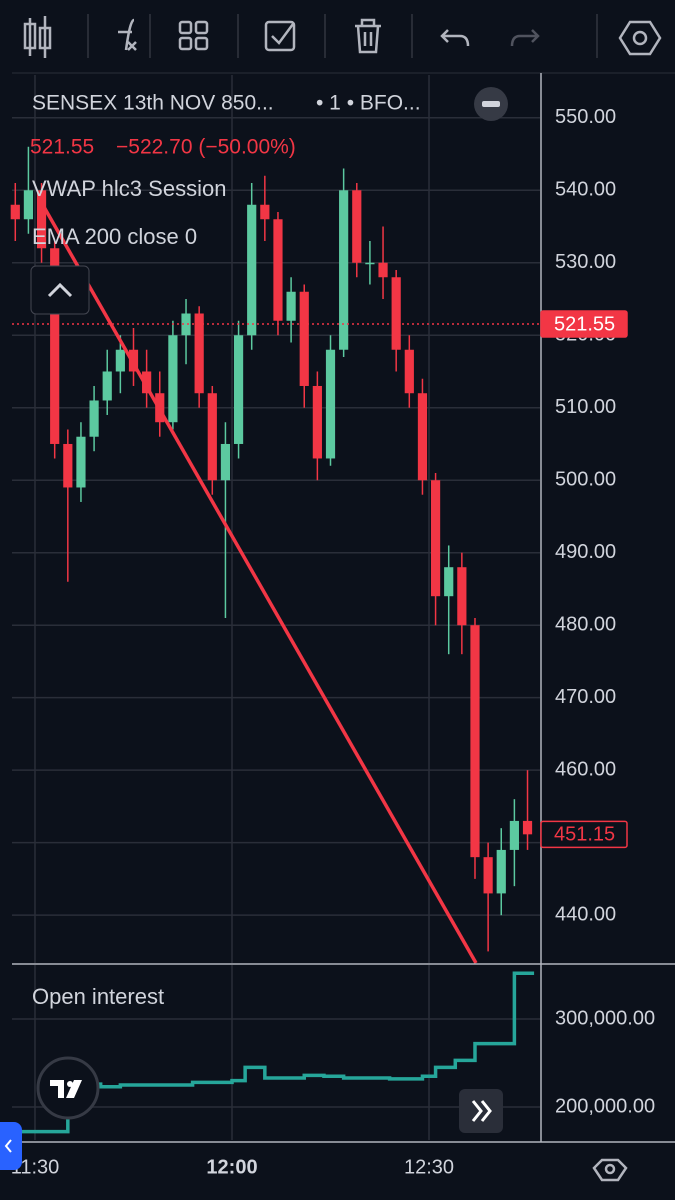 The width and height of the screenshot is (675, 1200). Describe the element at coordinates (481, 1111) in the screenshot. I see `double-chevron` at that location.